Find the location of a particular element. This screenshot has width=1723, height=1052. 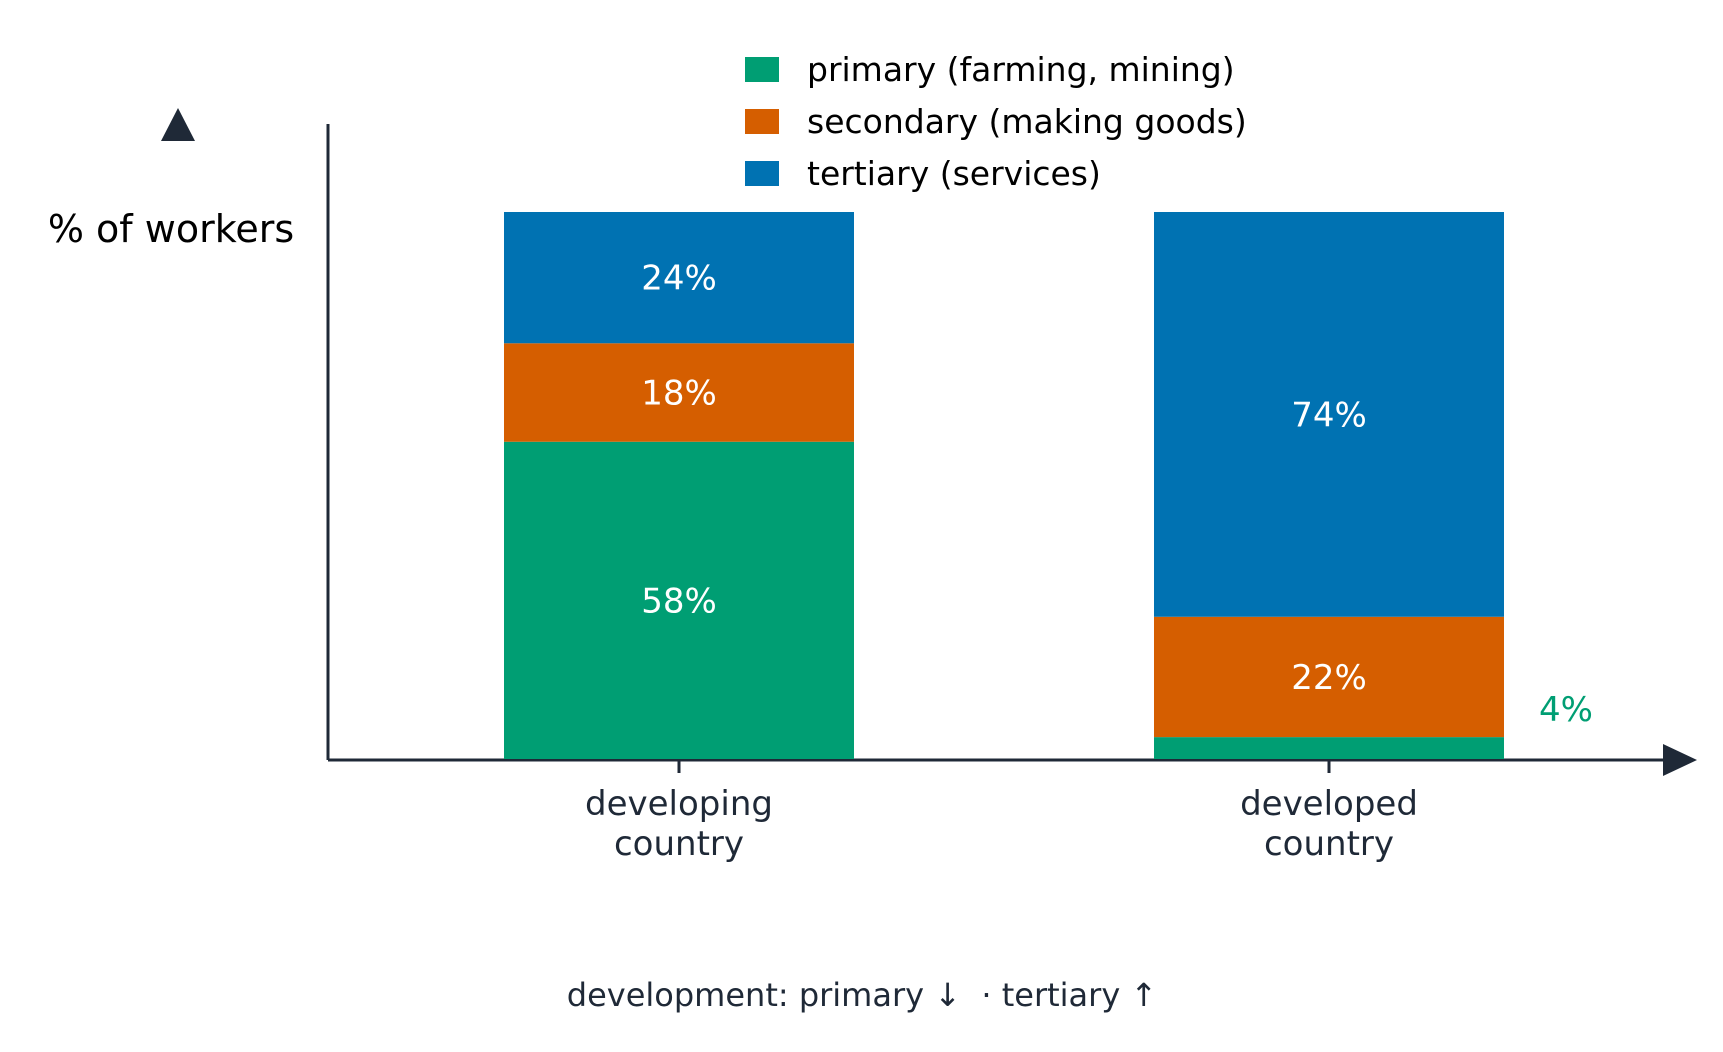

bar-developing-primary is located at coordinates (679, 600).